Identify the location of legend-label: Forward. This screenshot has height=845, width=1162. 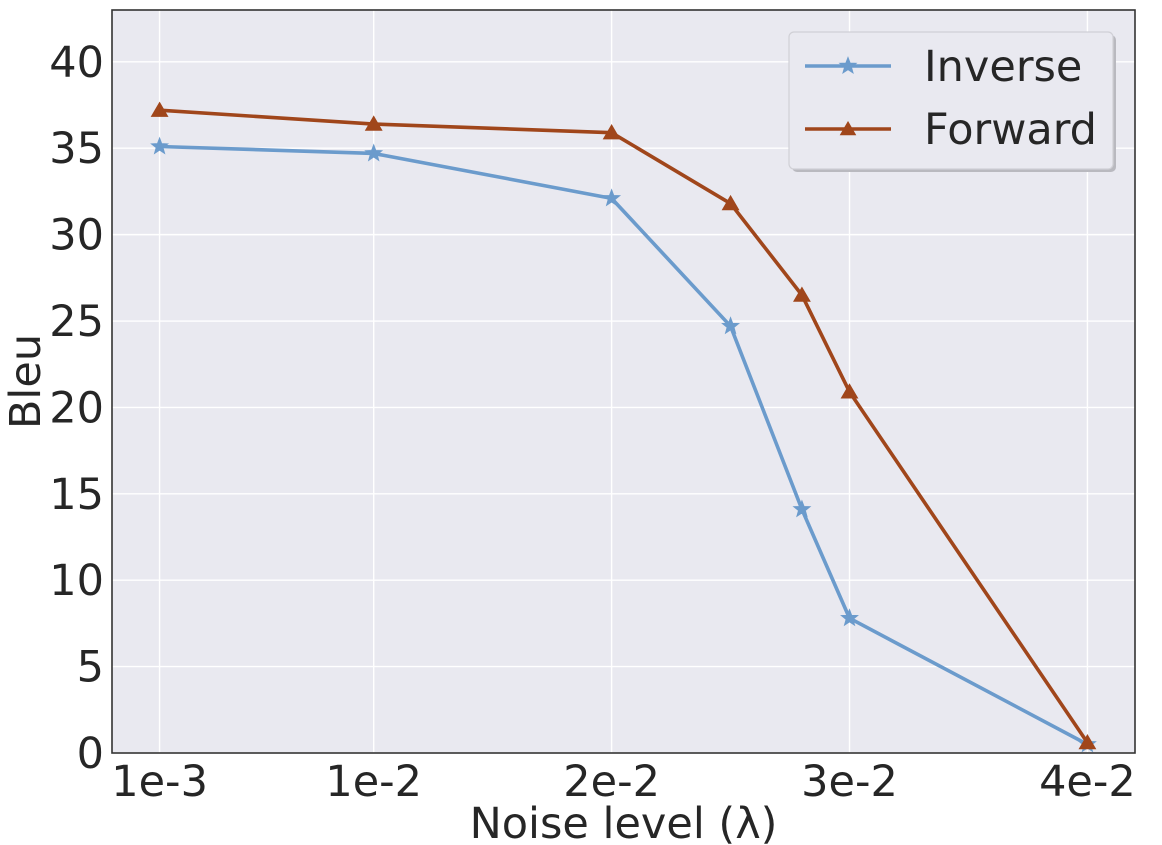
(1010, 130).